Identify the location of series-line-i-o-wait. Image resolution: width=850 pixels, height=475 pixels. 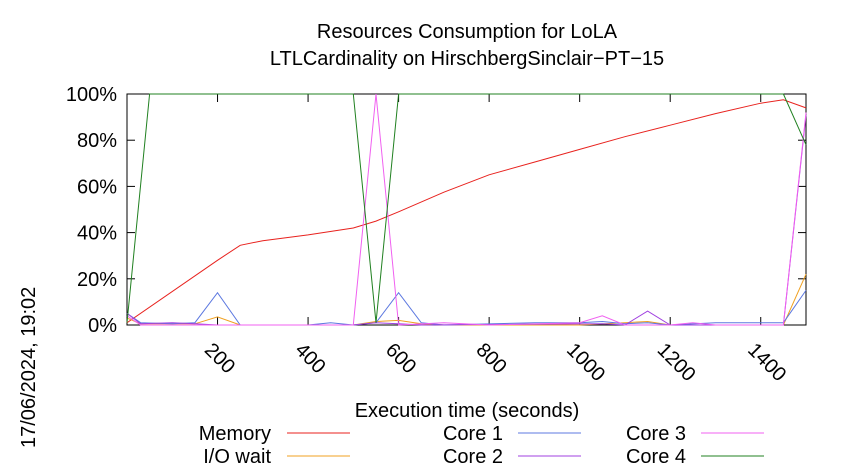
(466, 299).